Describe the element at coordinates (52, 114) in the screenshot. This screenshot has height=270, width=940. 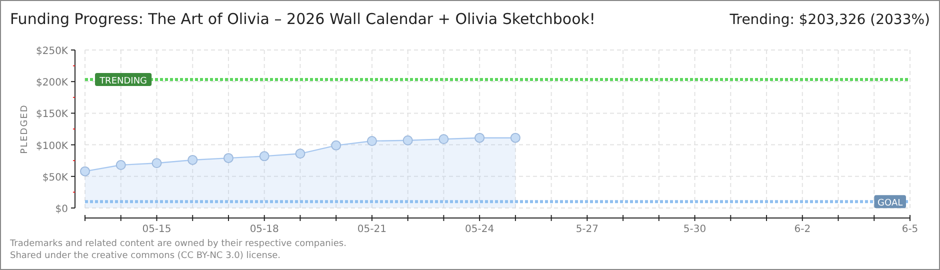
I see `y-tick-label: $150K` at that location.